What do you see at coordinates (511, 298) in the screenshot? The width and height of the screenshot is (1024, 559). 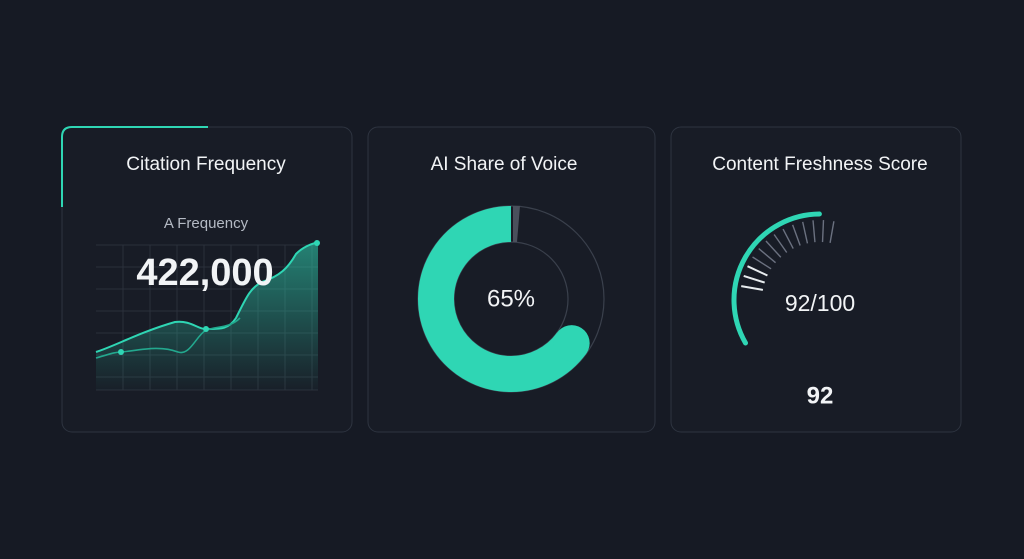 I see `donut-label: 65%` at bounding box center [511, 298].